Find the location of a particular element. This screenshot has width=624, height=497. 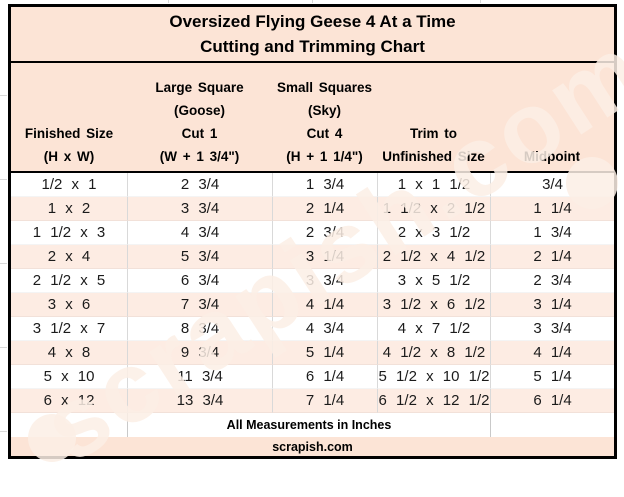

header-line: (W + 1 3/4") is located at coordinates (199, 156).